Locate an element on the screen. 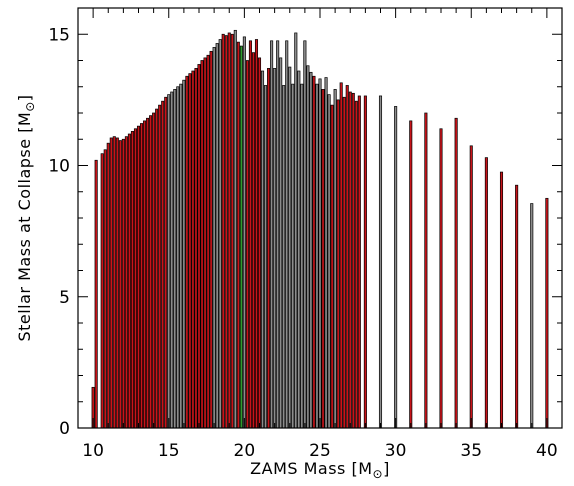 This screenshot has width=574, height=486. bar-18.4 is located at coordinates (220, 234).